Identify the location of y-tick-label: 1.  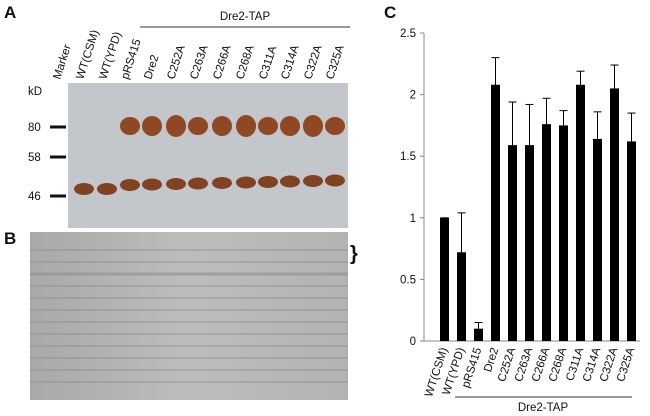
(413, 219).